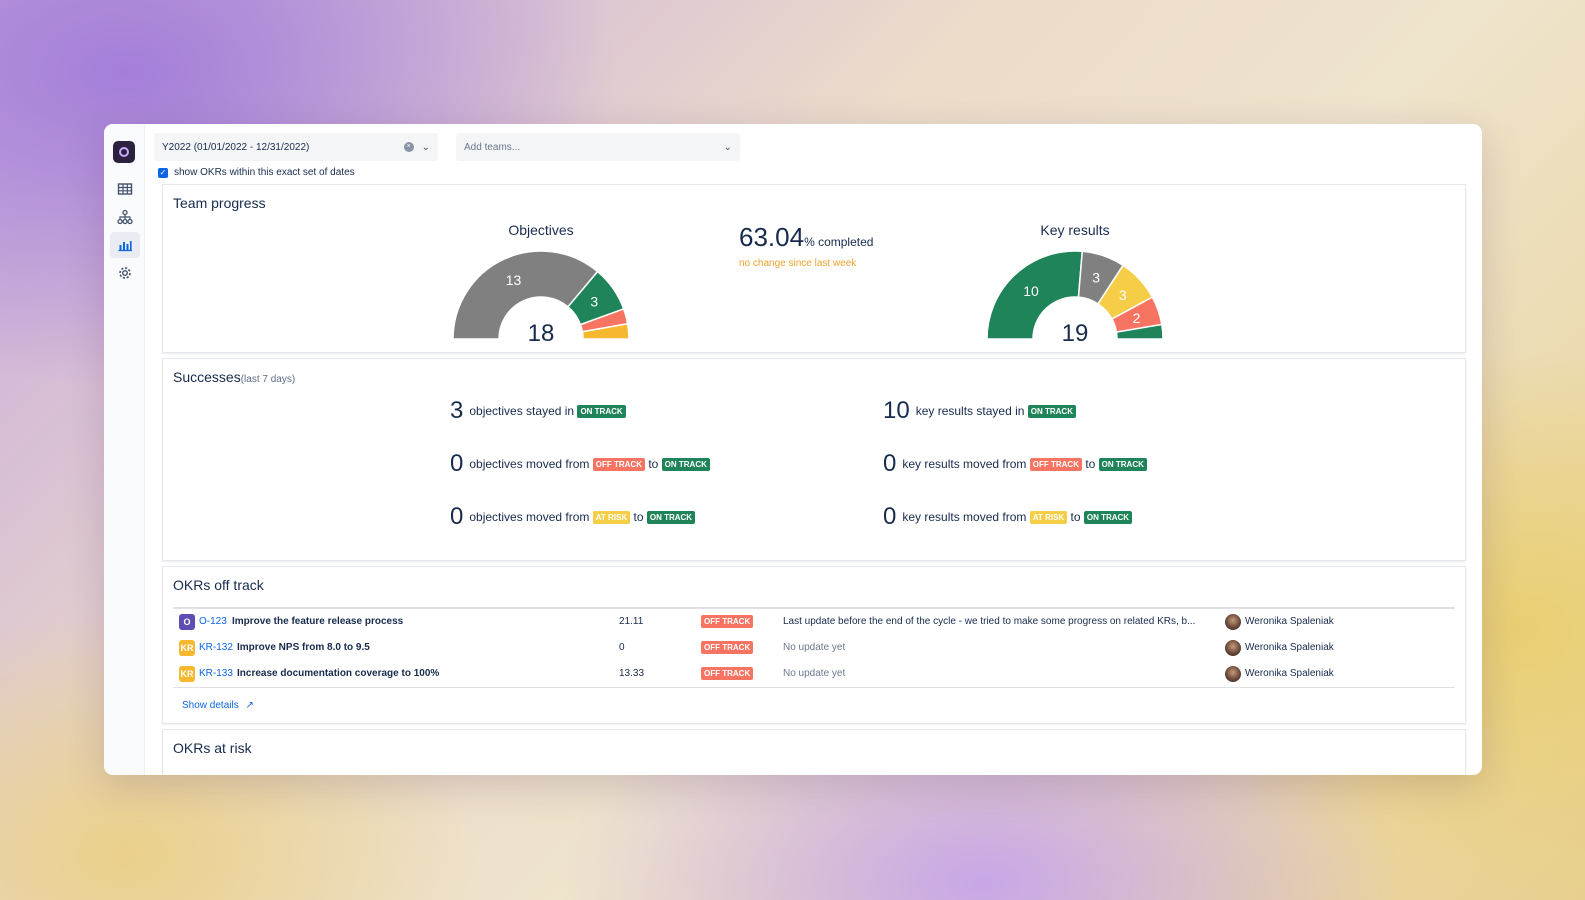 The image size is (1585, 900). Describe the element at coordinates (772, 237) in the screenshot. I see `completion-value: 63.04` at that location.